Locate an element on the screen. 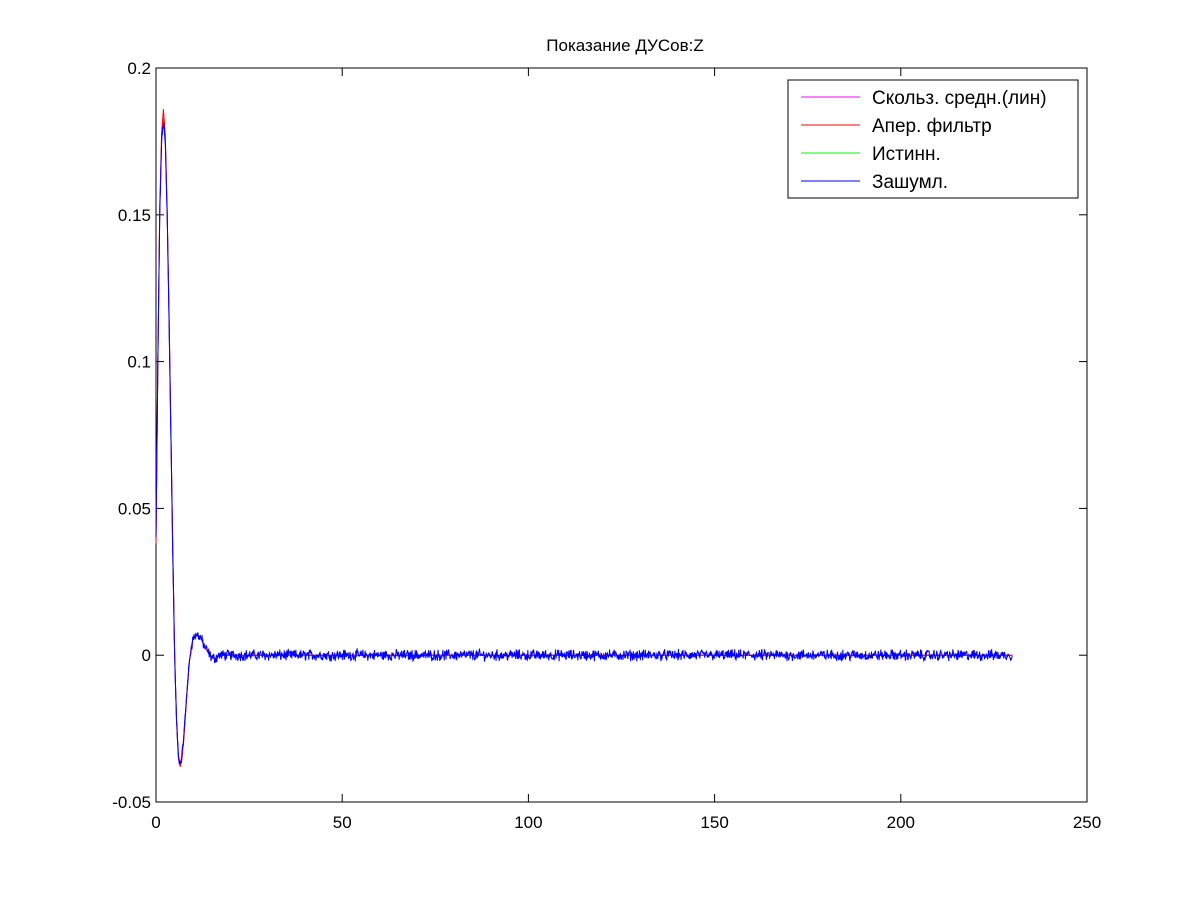  y-tick-label: 0.2 is located at coordinates (139, 68).